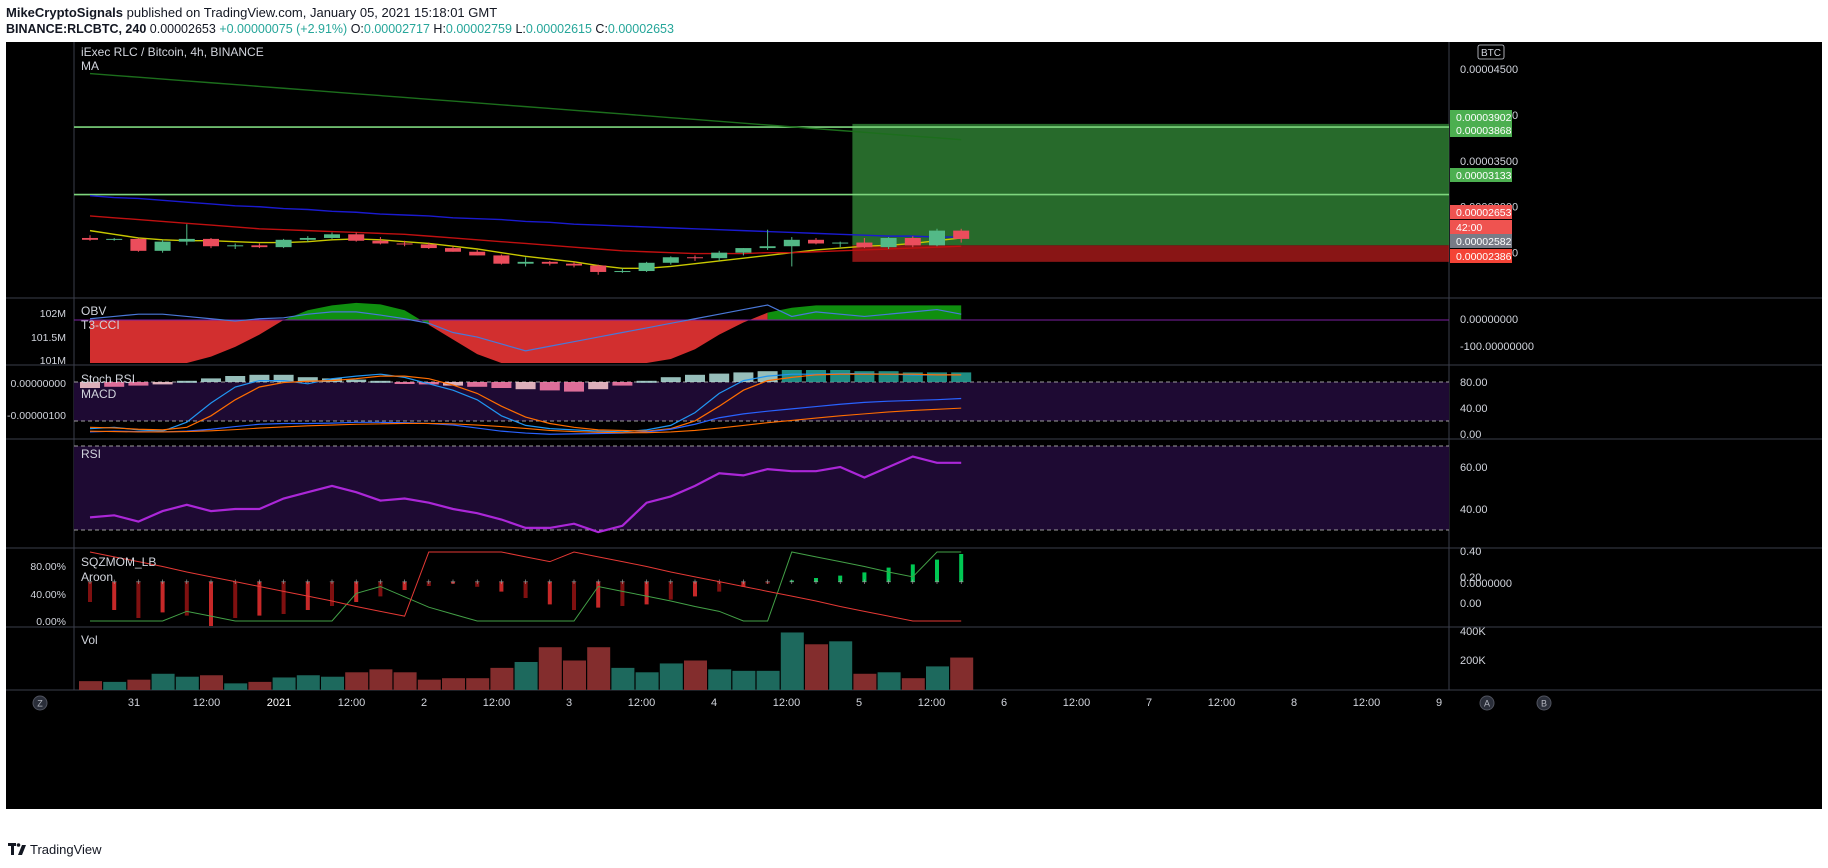 The height and width of the screenshot is (868, 1828). I want to click on rsi-band, so click(761, 488).